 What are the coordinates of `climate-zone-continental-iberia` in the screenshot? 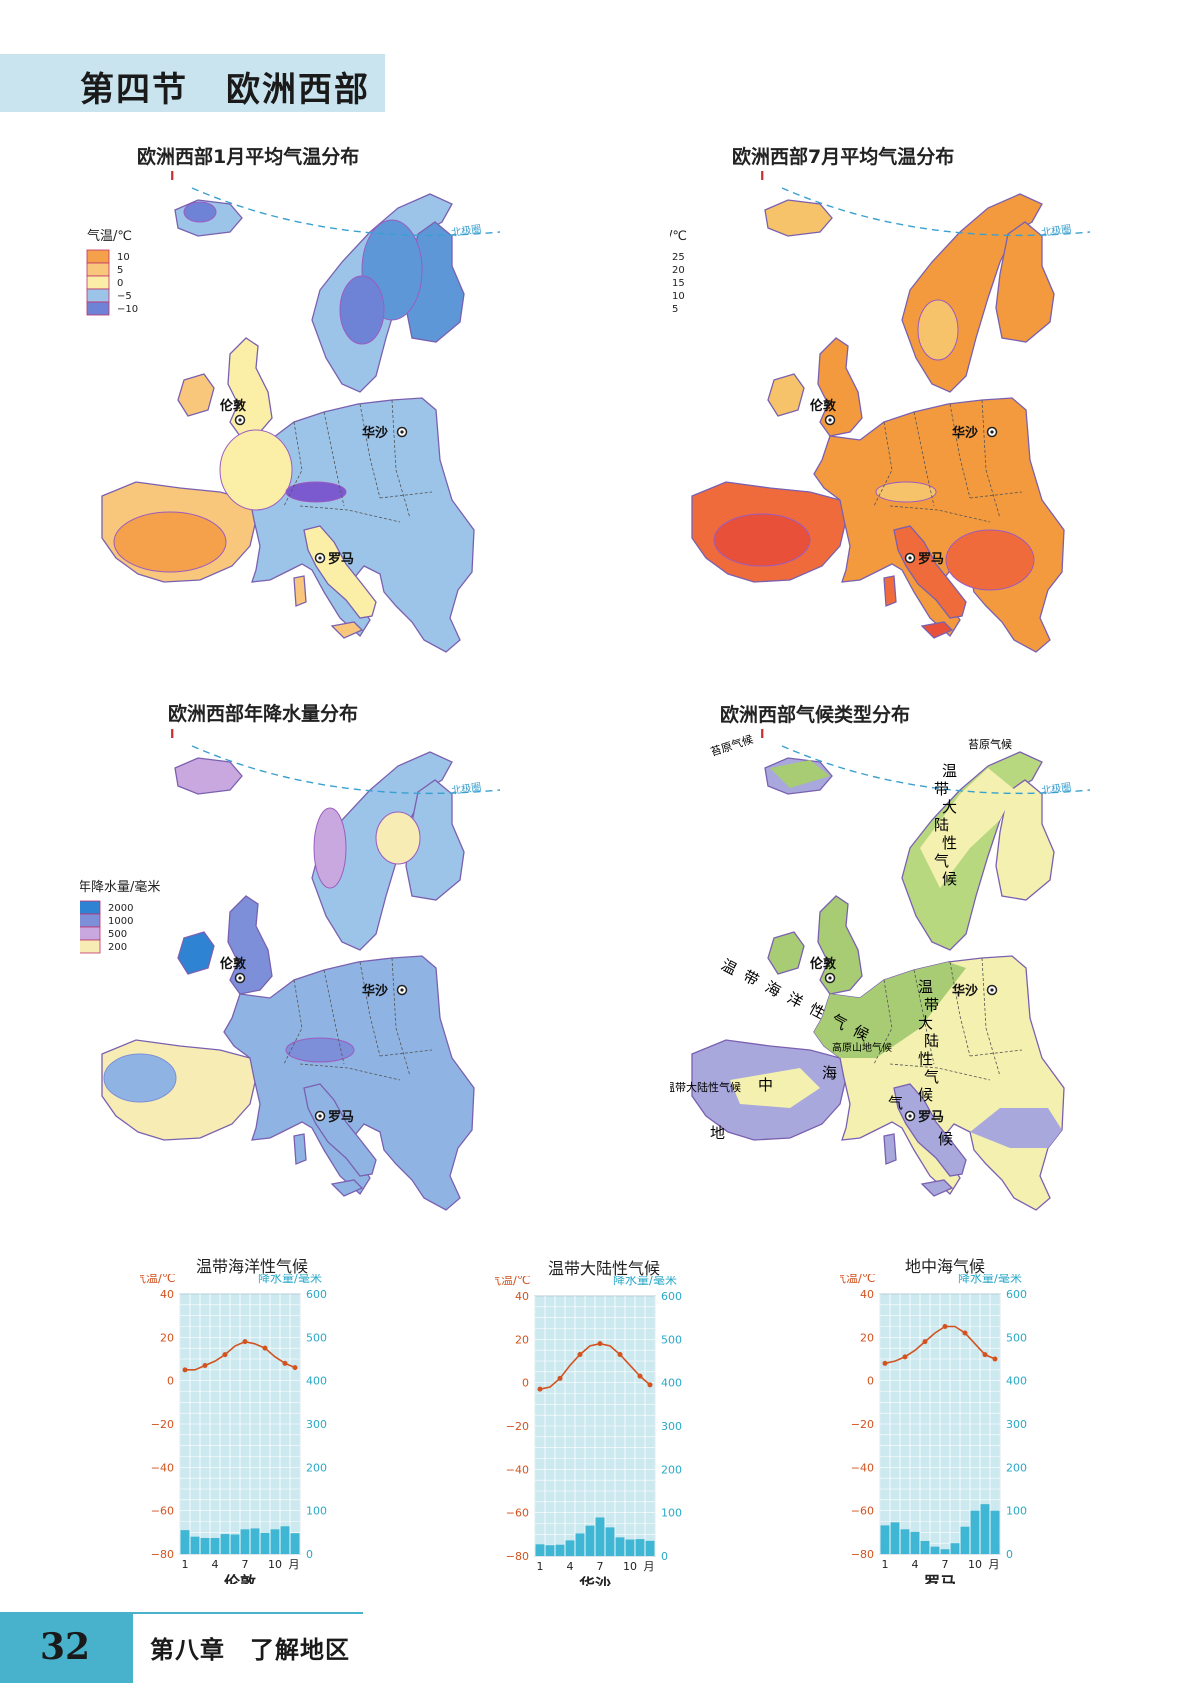 It's located at (775, 1088).